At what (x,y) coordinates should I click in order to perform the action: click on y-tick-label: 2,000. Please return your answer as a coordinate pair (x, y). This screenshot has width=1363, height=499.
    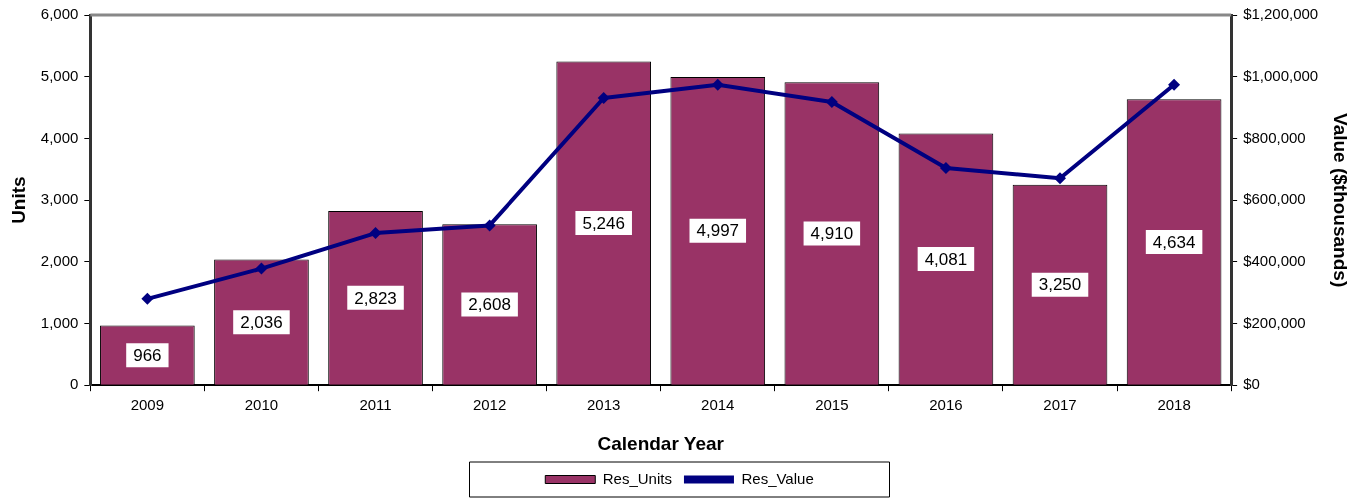
    Looking at the image, I should click on (59, 260).